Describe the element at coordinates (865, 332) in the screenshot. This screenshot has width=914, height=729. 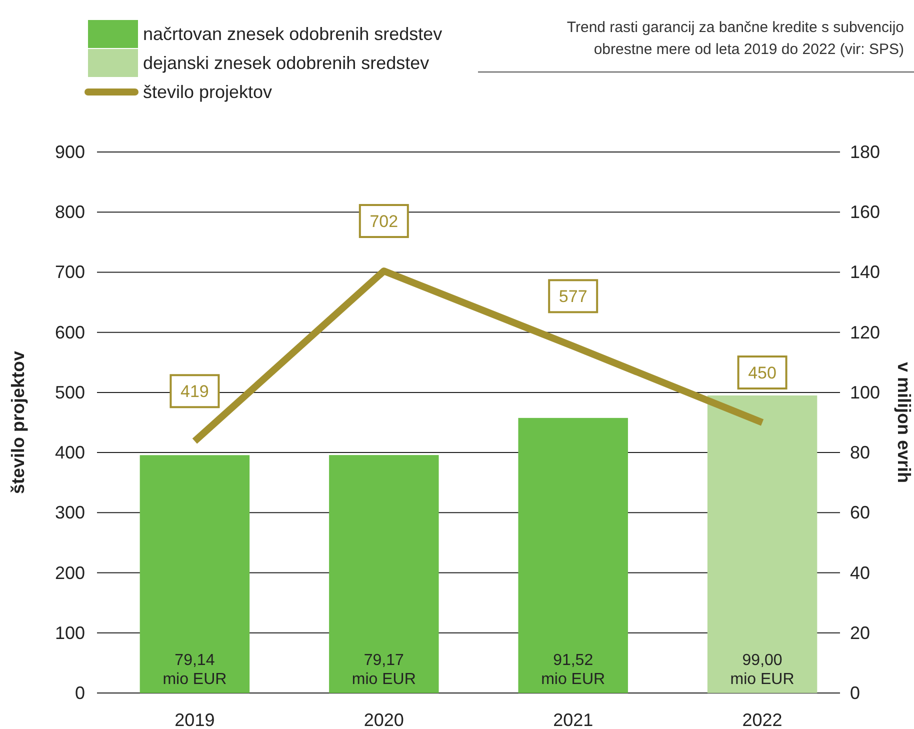
I see `y2-tick-label: 120` at that location.